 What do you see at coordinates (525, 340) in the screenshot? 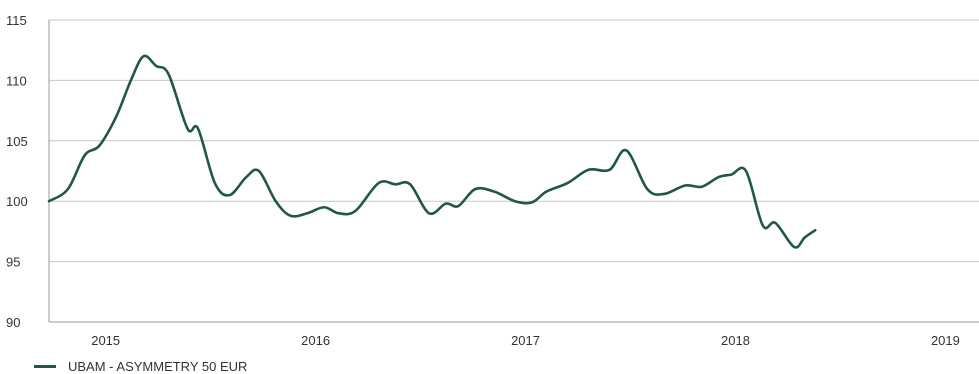
I see `x-tick-label: 2017` at bounding box center [525, 340].